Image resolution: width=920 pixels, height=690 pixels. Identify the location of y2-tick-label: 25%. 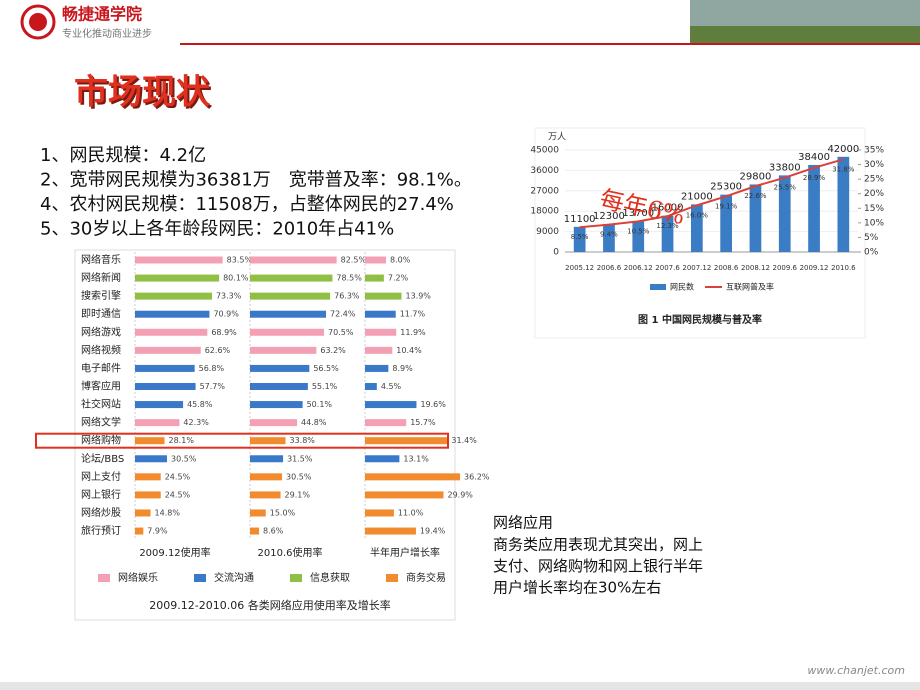
(874, 180).